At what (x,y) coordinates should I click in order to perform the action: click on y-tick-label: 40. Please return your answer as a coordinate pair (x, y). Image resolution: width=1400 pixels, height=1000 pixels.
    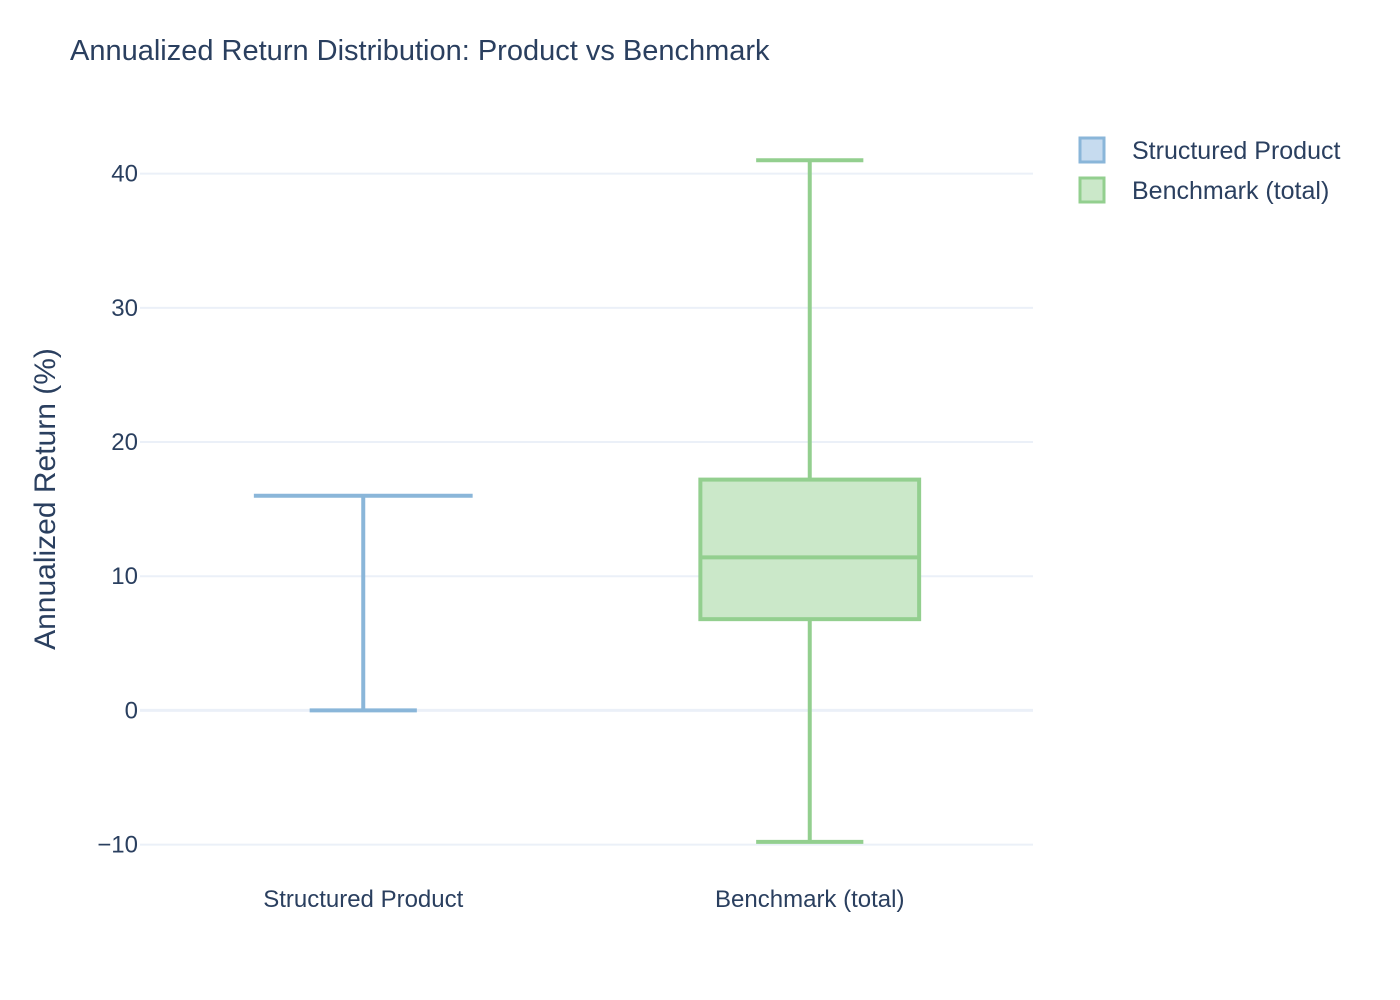
    Looking at the image, I should click on (124, 174).